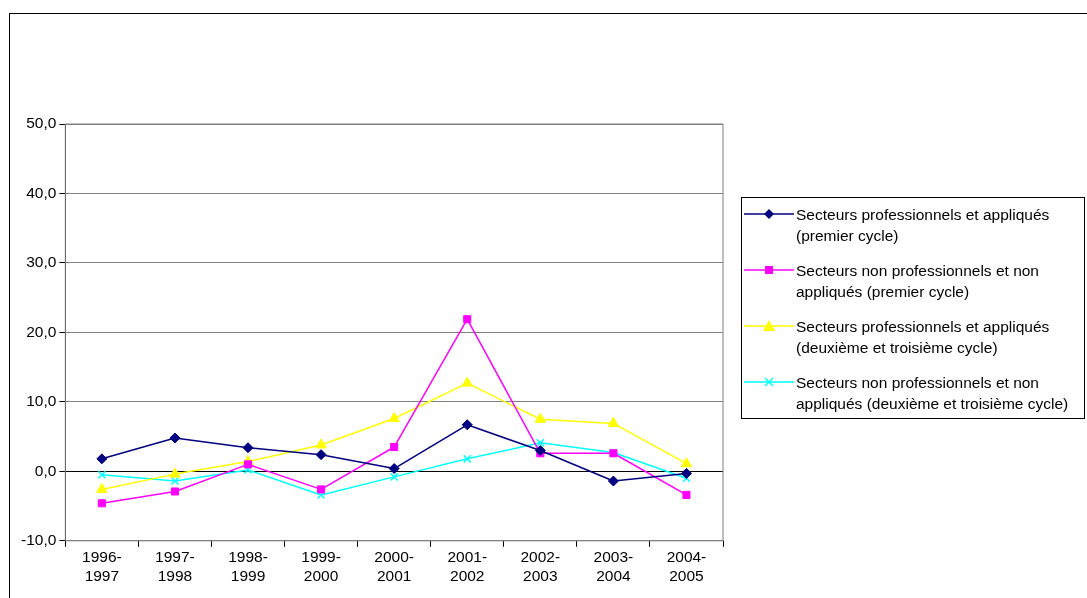 This screenshot has height=598, width=1087. What do you see at coordinates (613, 566) in the screenshot?
I see `x-tick-label: 2003-2004` at bounding box center [613, 566].